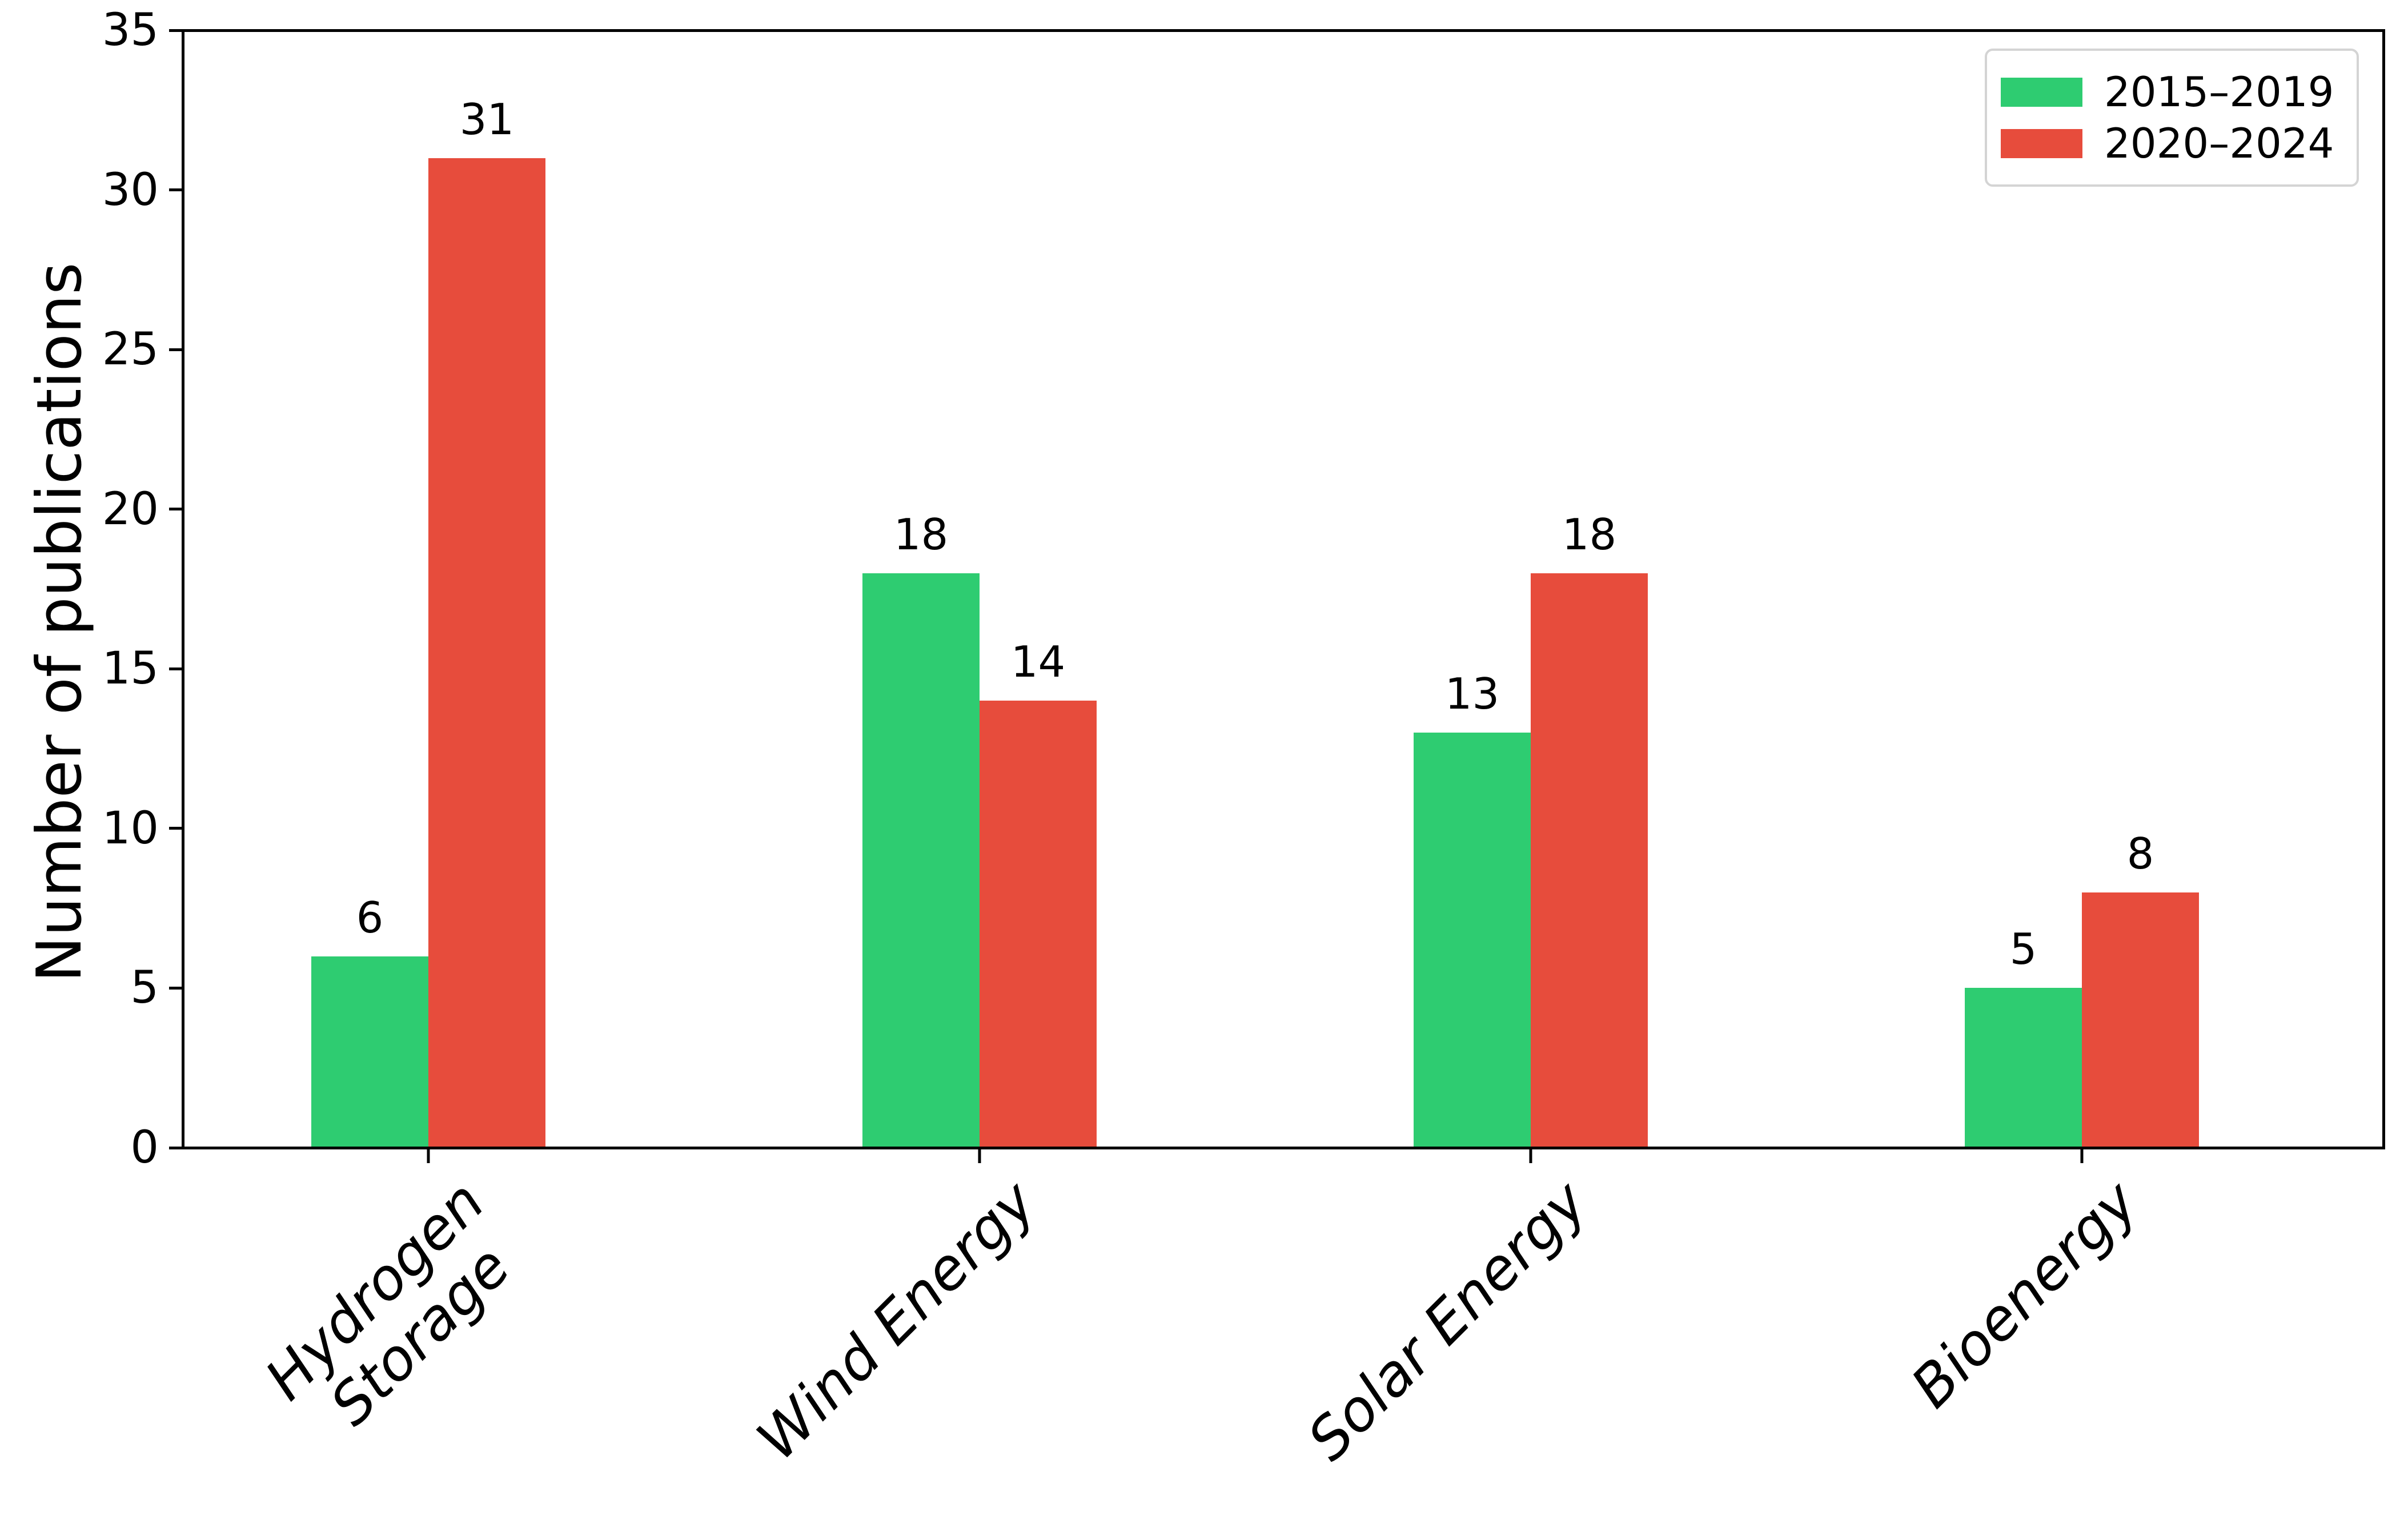 The image size is (2408, 1520). I want to click on x-tick-label-solar-energy: Solar Energy, so click(1447, 1321).